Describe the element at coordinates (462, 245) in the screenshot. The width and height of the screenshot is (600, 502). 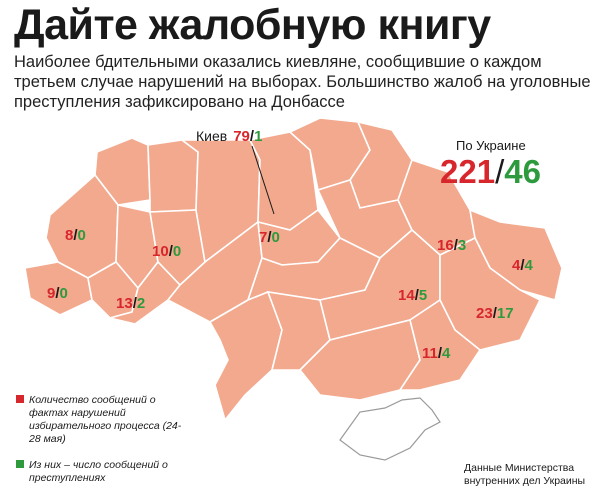
I see `region-crimes: 3` at that location.